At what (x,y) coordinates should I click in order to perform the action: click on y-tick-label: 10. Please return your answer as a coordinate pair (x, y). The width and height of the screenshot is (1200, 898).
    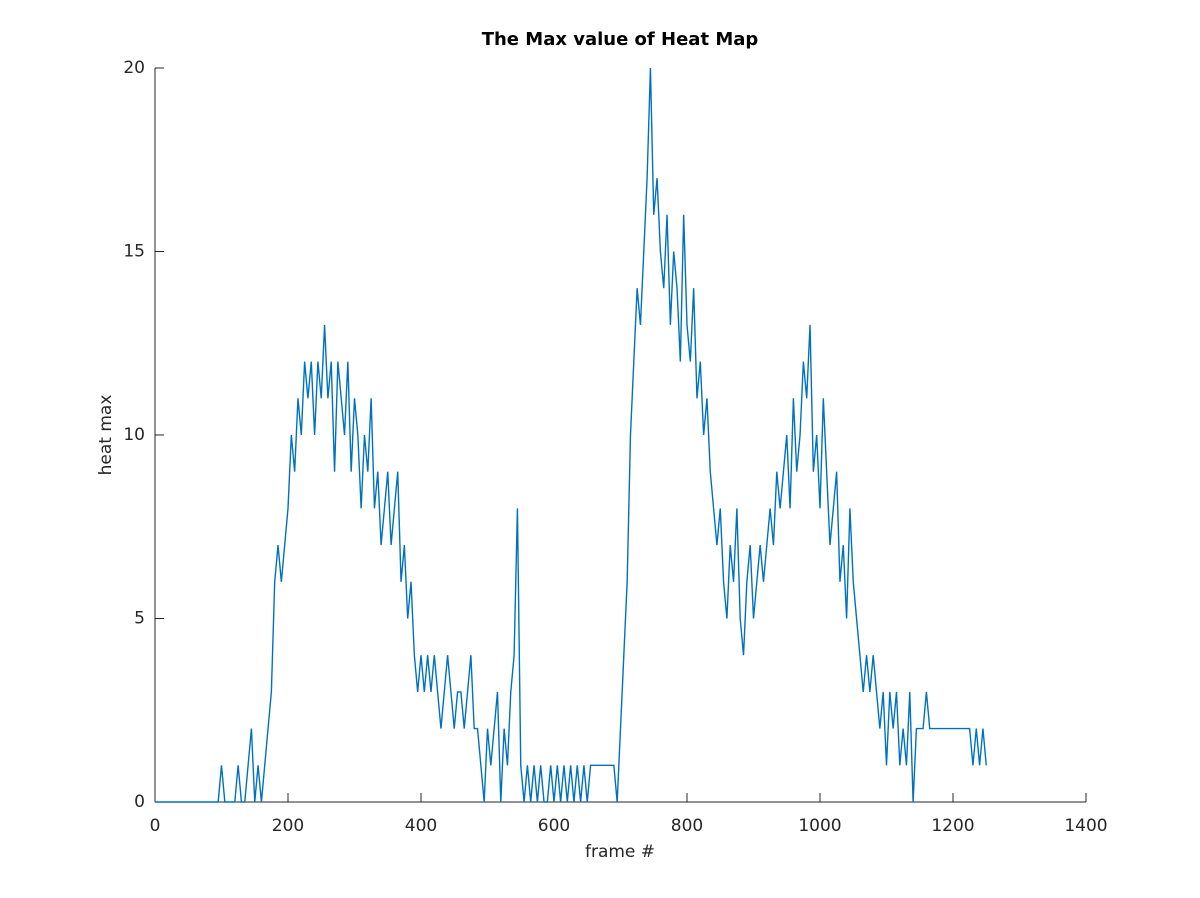
    Looking at the image, I should click on (134, 435).